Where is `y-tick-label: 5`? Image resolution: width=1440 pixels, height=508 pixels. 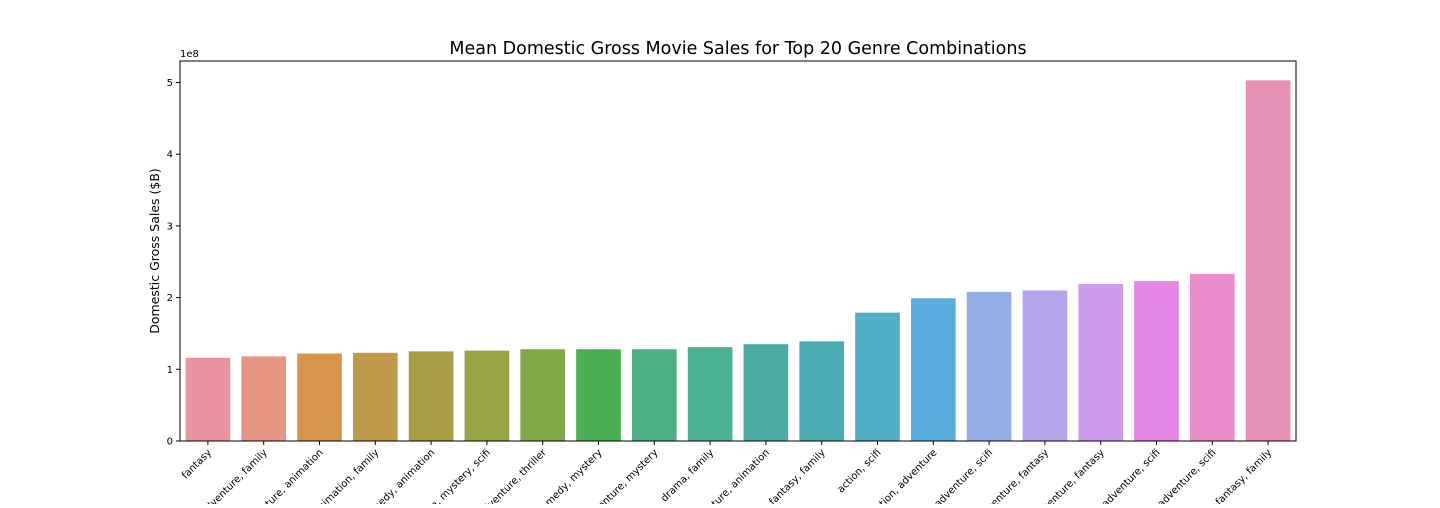
y-tick-label: 5 is located at coordinates (170, 83).